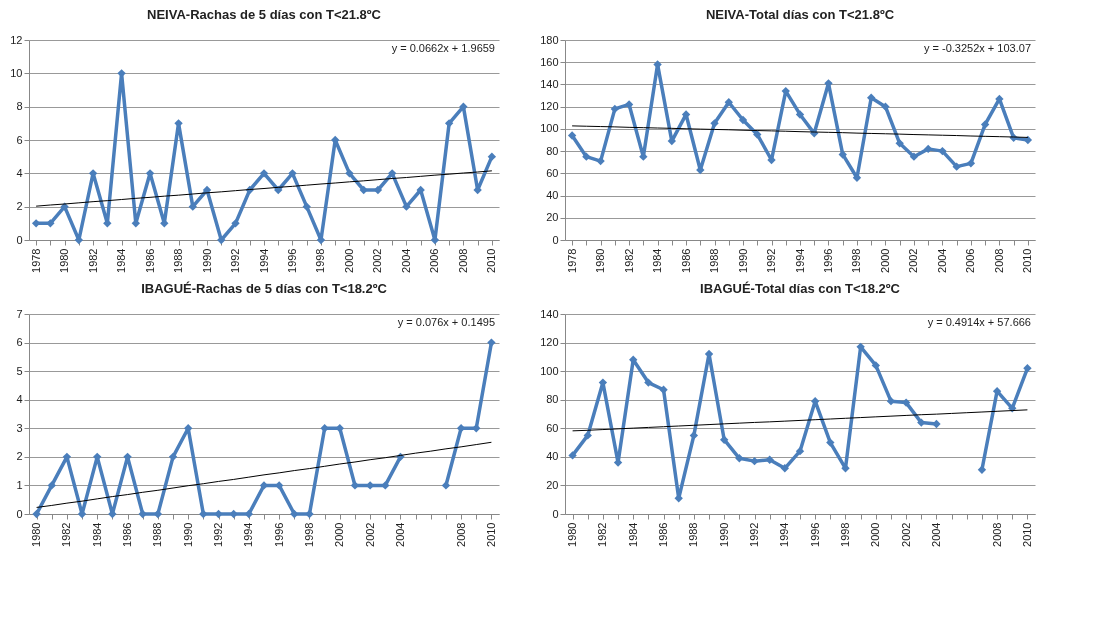 The height and width of the screenshot is (628, 1120). Describe the element at coordinates (16, 39) in the screenshot. I see `y-tick-label: 12` at that location.